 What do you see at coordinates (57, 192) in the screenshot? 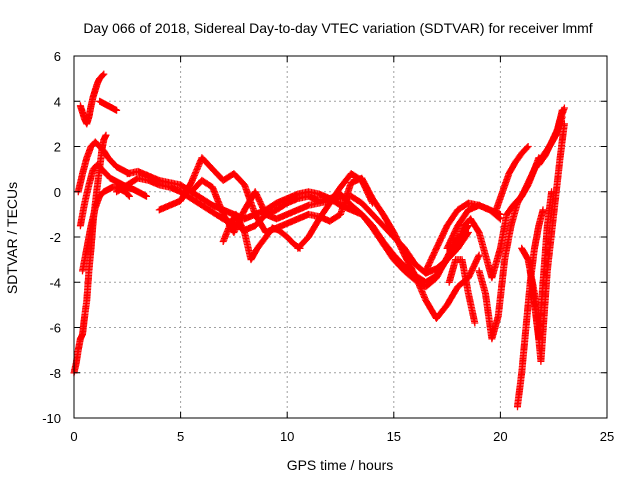
I see `y-tick-label: 0` at bounding box center [57, 192].